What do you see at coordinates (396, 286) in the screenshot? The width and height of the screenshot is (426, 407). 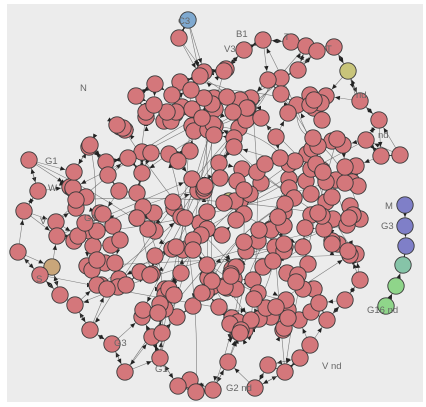 I see `graph-node-green` at bounding box center [396, 286].